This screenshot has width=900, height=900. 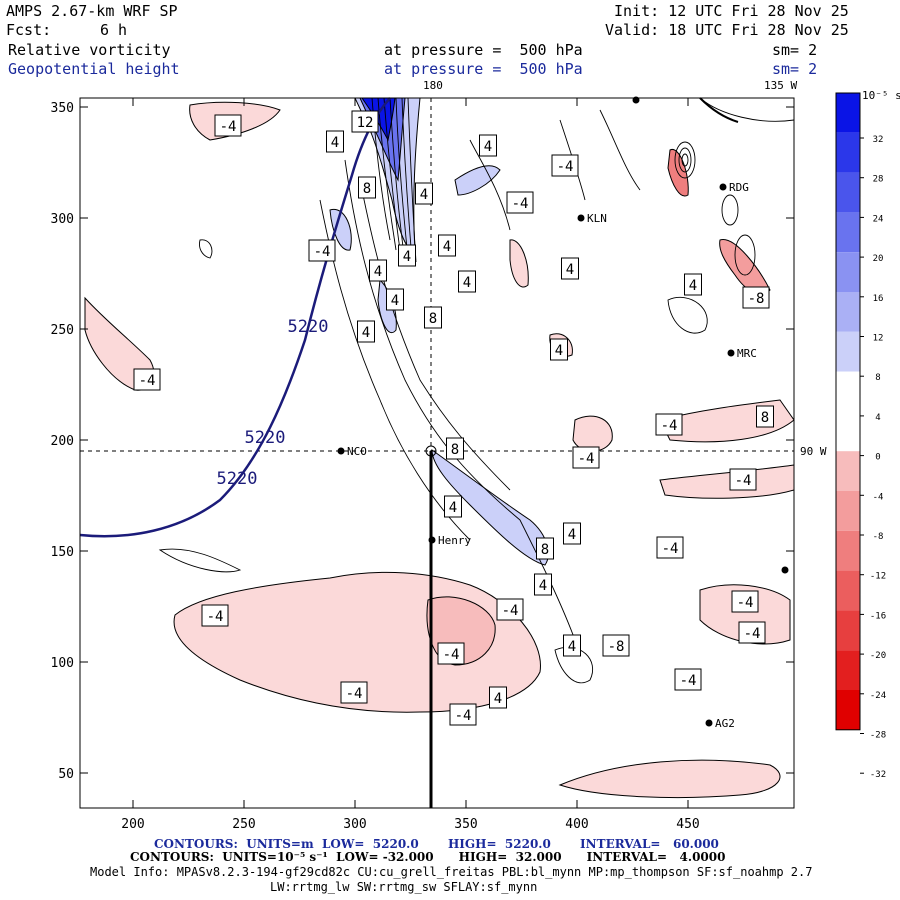 I want to click on colorbar-tick-label: -4, so click(x=878, y=497).